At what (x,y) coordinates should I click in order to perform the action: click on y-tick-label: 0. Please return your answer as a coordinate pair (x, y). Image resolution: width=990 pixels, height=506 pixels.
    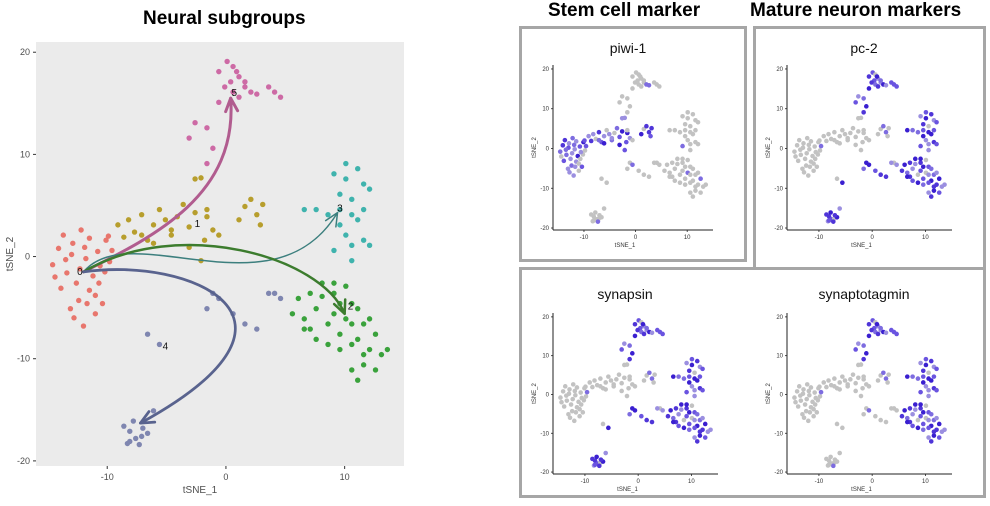
    Looking at the image, I should click on (782, 395).